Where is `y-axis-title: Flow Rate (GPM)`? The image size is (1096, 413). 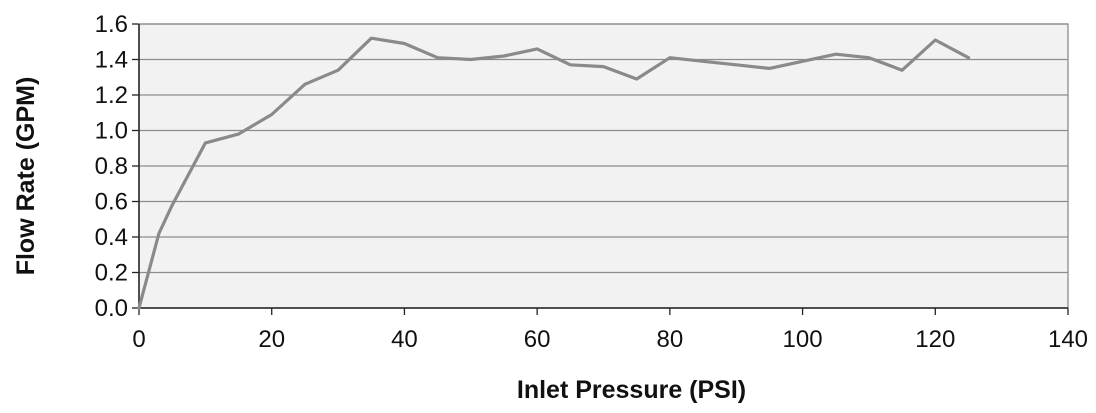 y-axis-title: Flow Rate (GPM) is located at coordinates (26, 176).